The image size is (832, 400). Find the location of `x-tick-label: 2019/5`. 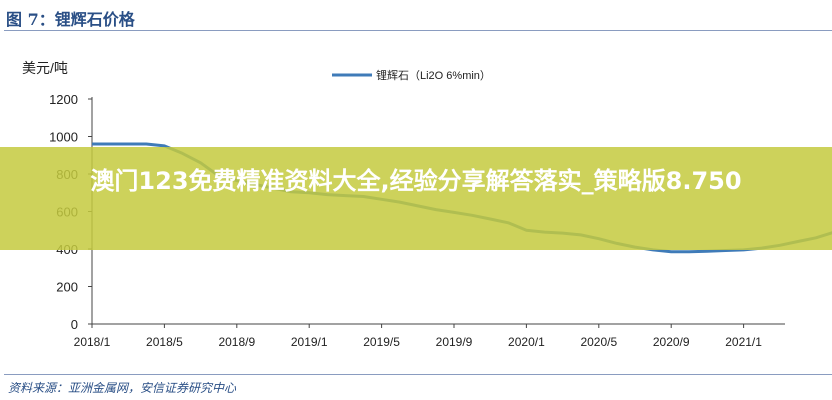

x-tick-label: 2019/5 is located at coordinates (381, 342).